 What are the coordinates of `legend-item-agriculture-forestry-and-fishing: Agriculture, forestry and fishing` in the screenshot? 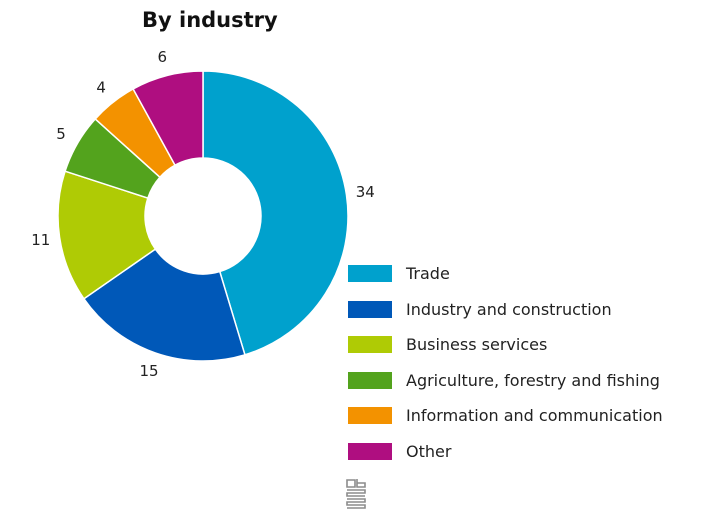 It's located at (505, 381).